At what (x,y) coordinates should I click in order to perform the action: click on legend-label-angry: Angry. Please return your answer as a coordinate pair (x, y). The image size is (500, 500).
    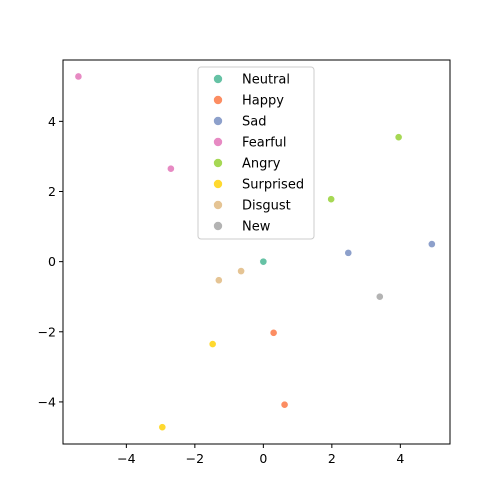
    Looking at the image, I should click on (261, 164).